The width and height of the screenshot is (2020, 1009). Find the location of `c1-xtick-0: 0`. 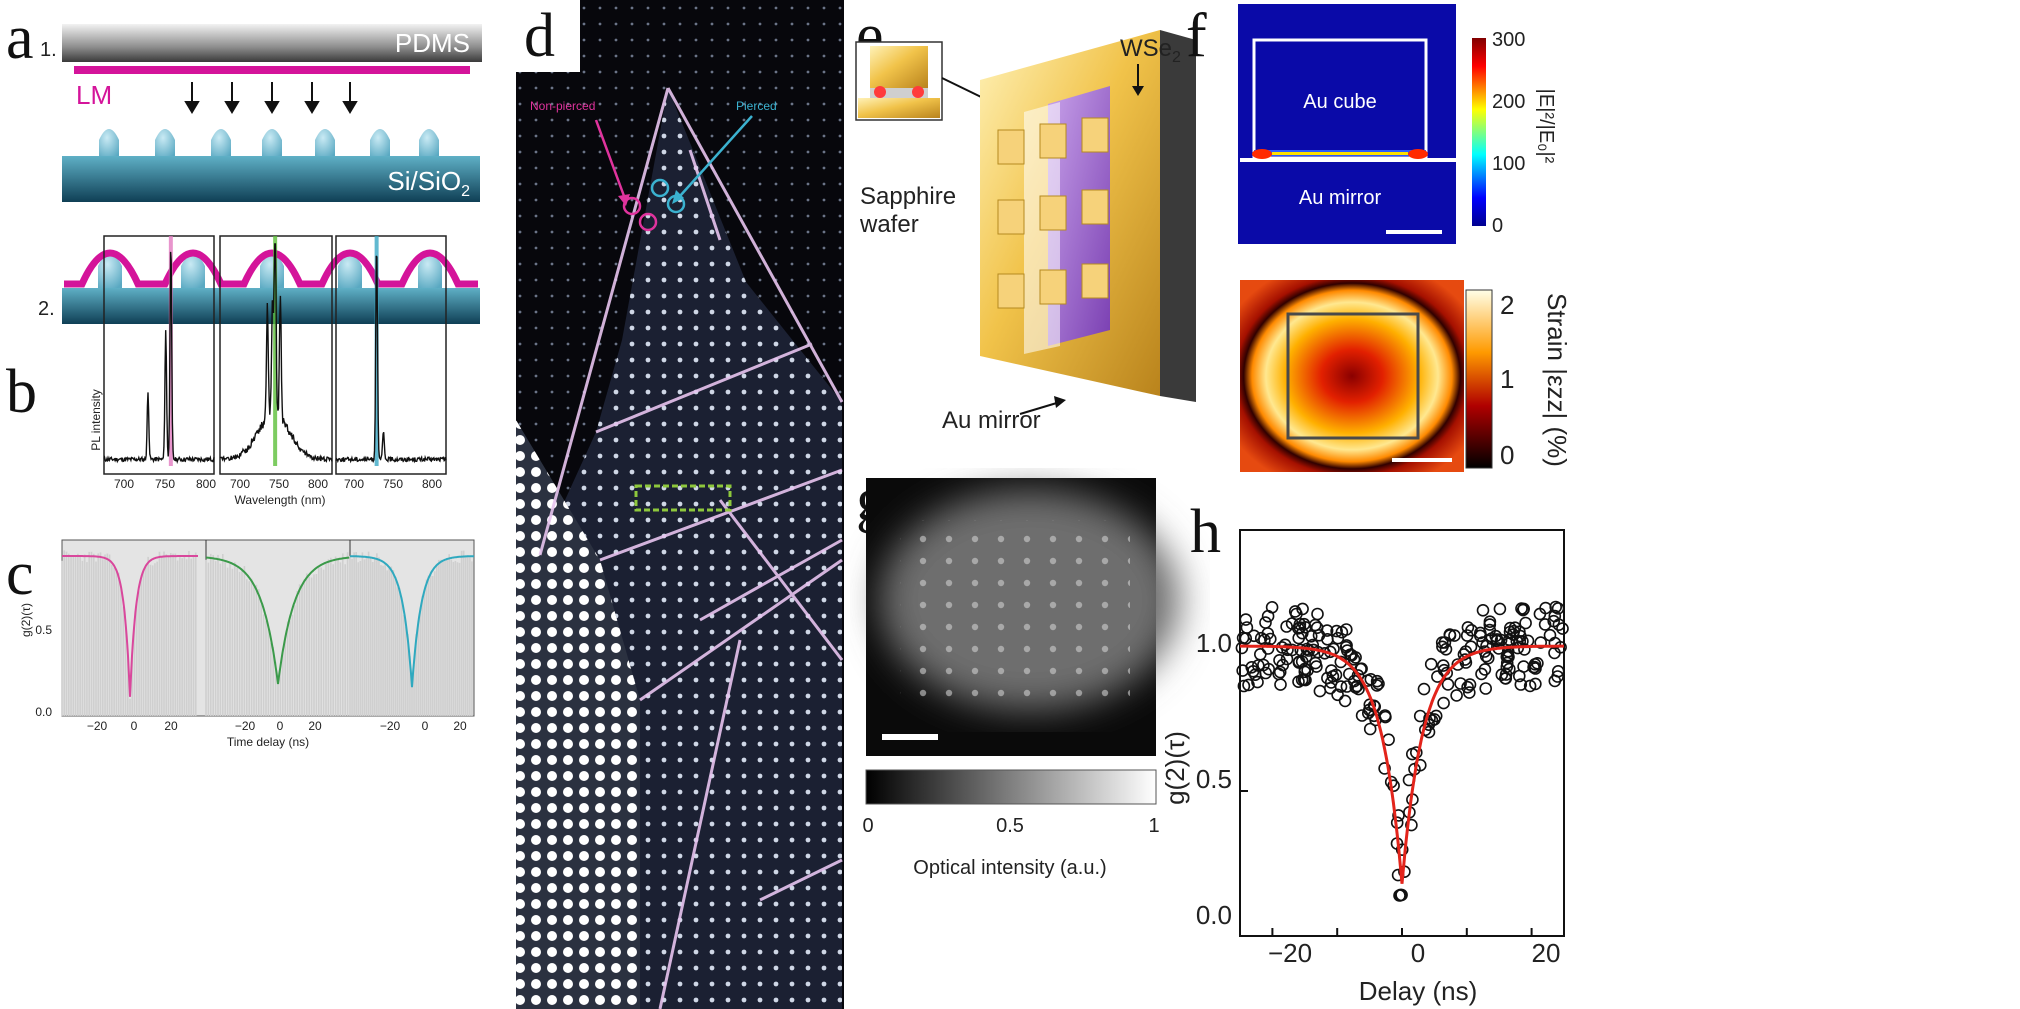

c1-xtick-0: 0 is located at coordinates (134, 726).